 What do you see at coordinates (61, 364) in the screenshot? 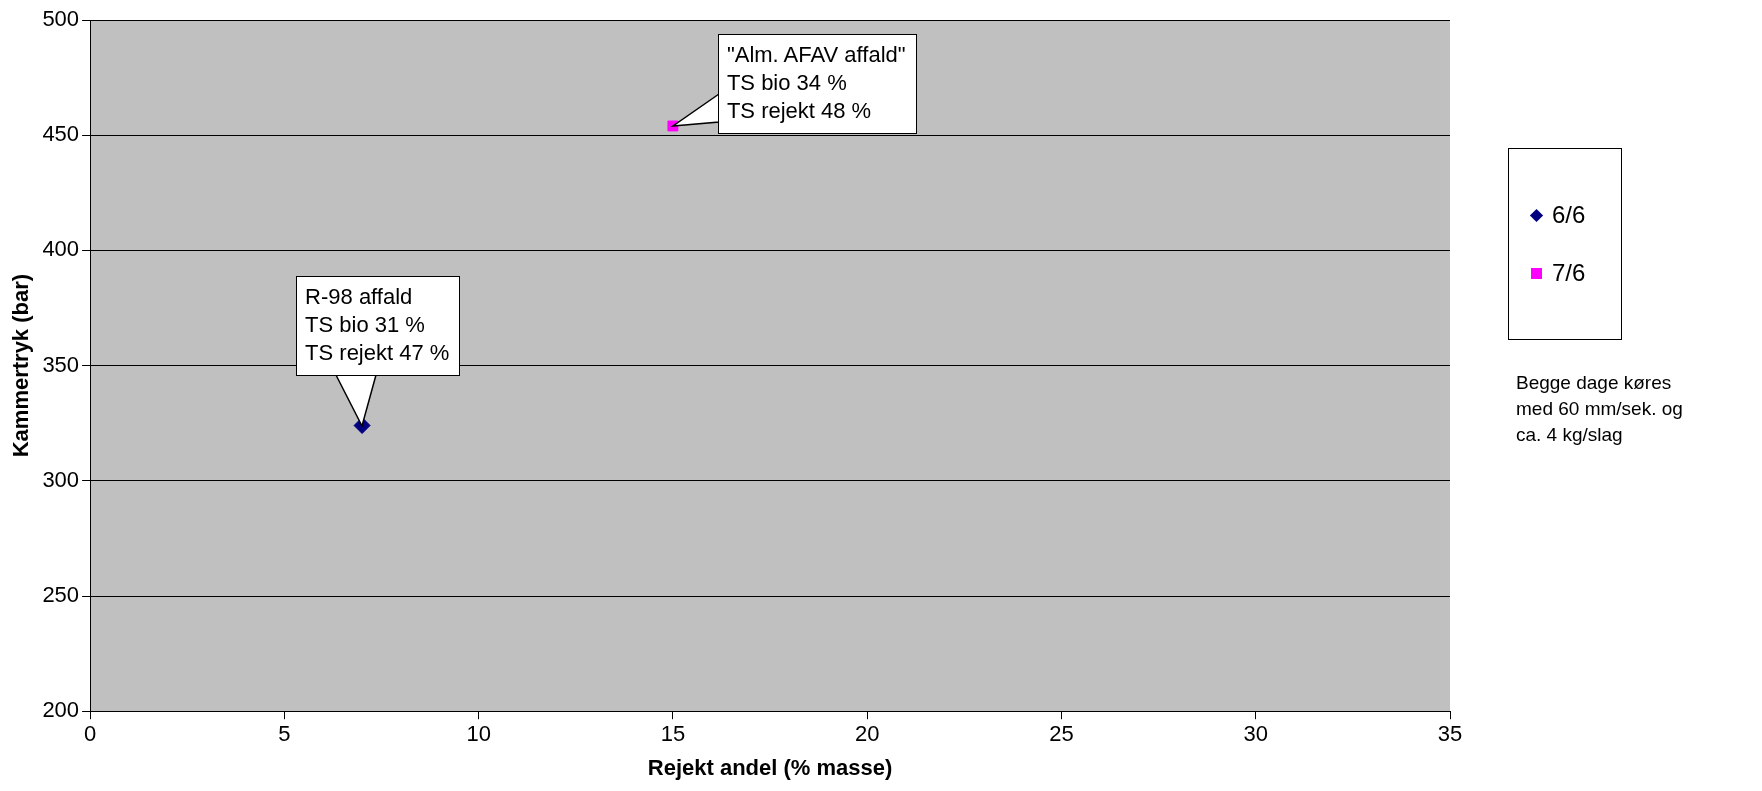
I see `y-tick-label: 350` at bounding box center [61, 364].